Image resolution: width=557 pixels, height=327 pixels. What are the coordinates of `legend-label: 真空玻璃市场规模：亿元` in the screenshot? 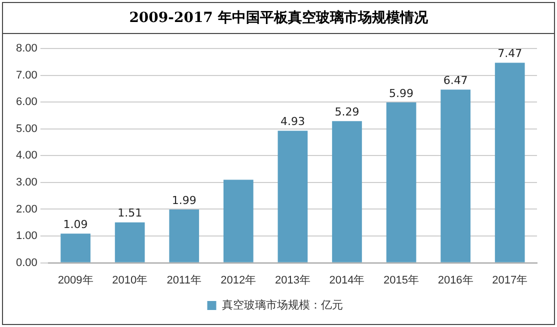 It's located at (282, 305).